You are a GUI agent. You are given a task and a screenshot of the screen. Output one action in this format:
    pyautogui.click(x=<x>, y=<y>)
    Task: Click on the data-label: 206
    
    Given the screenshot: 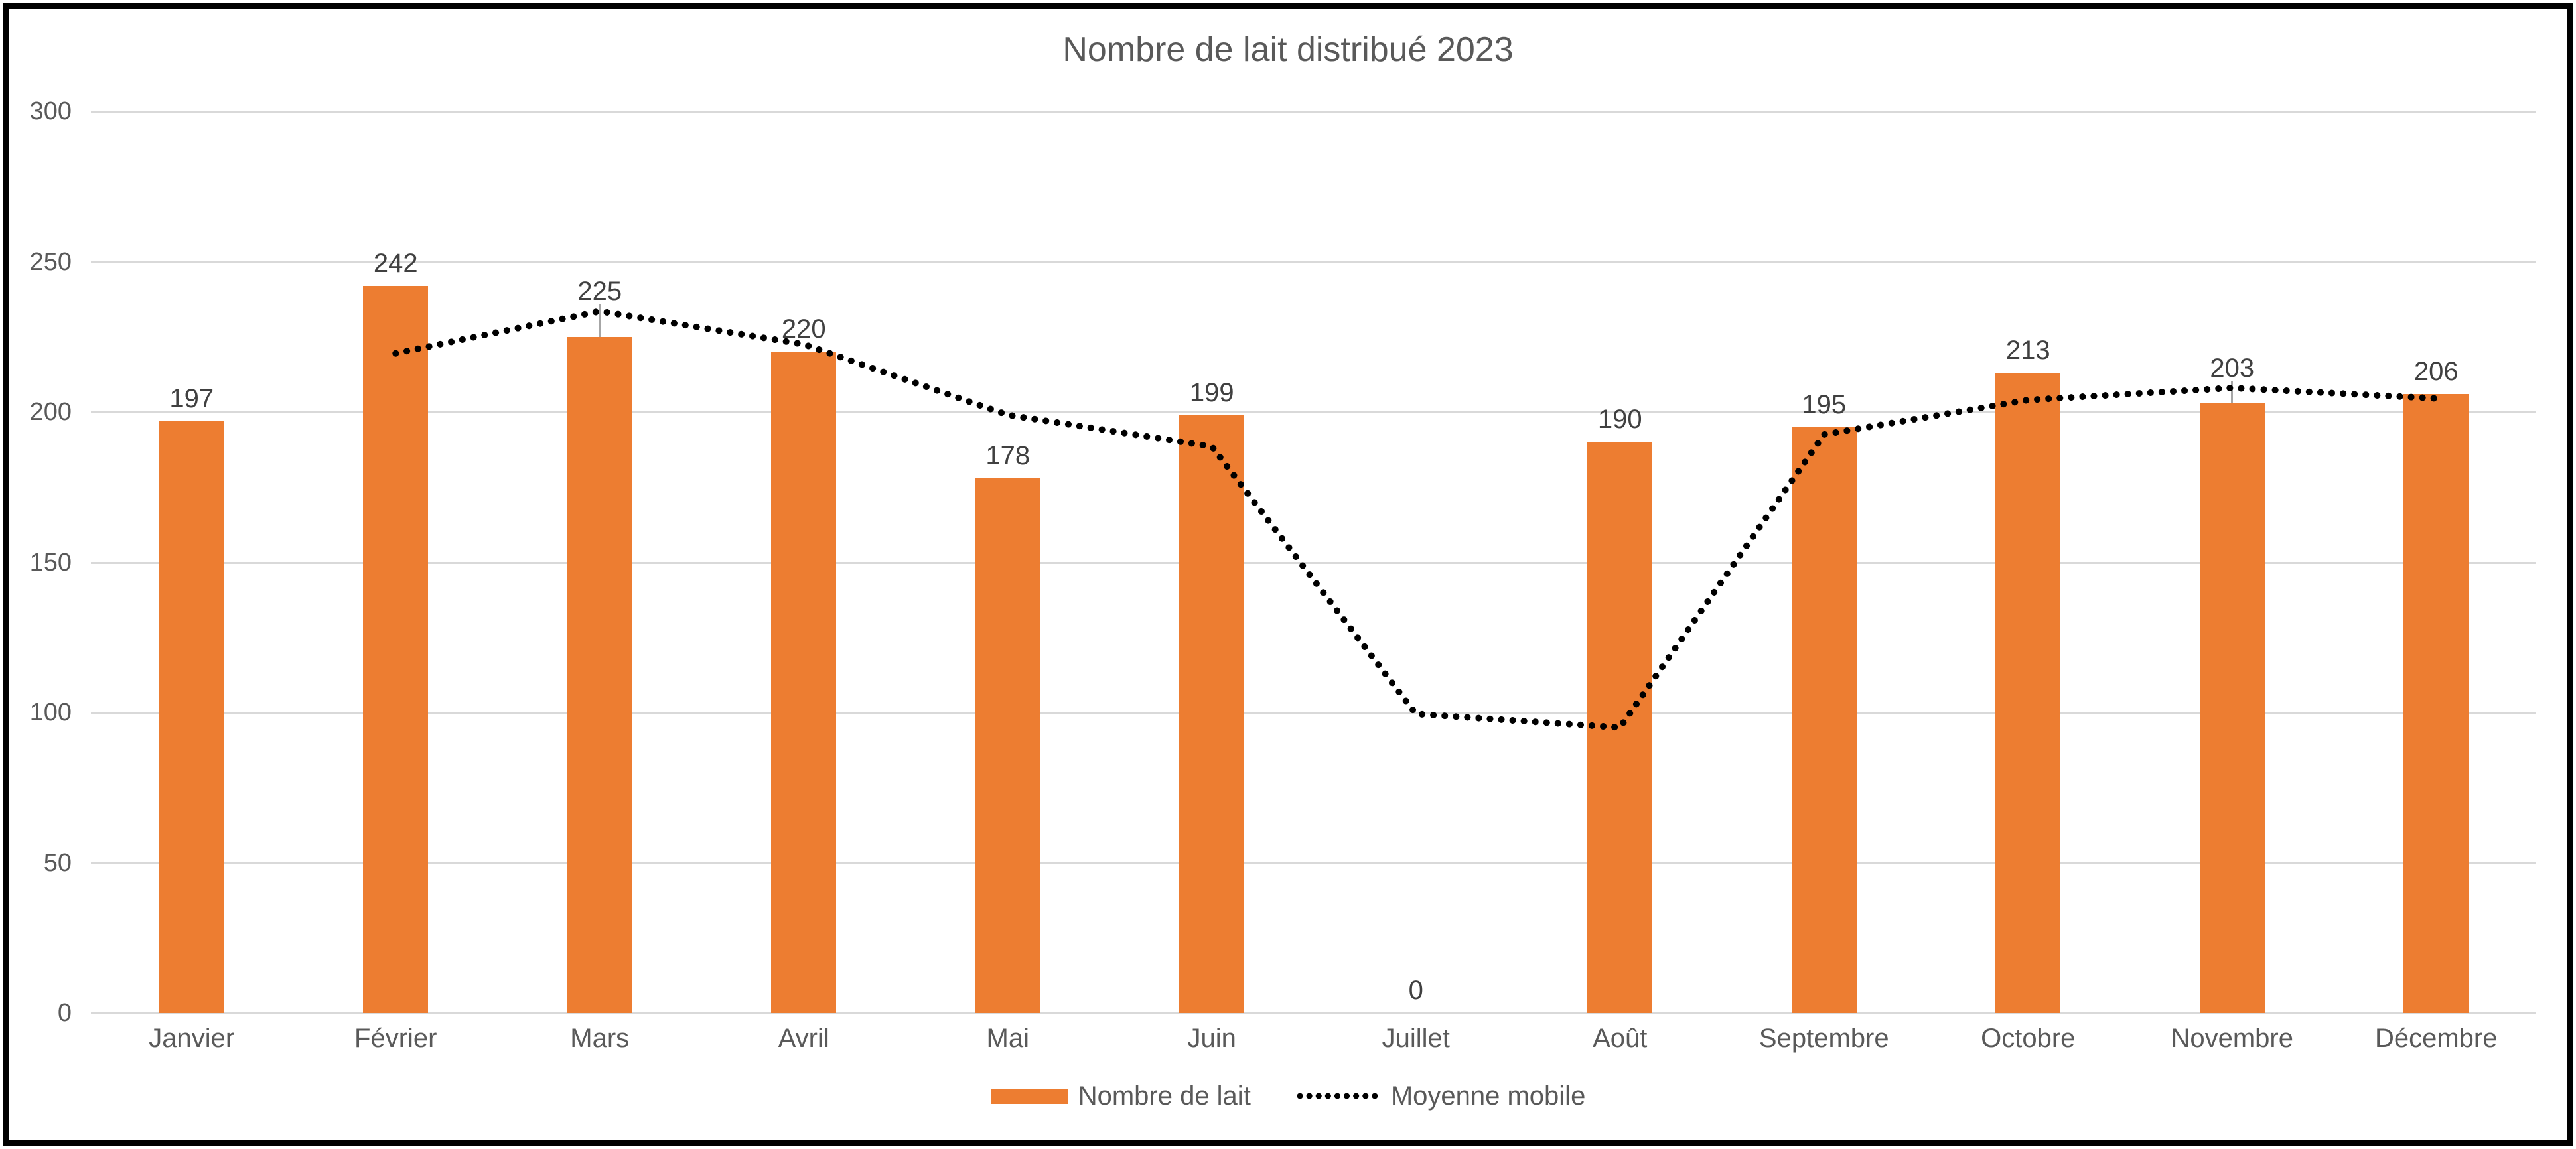 What is the action you would take?
    pyautogui.click(x=2436, y=371)
    